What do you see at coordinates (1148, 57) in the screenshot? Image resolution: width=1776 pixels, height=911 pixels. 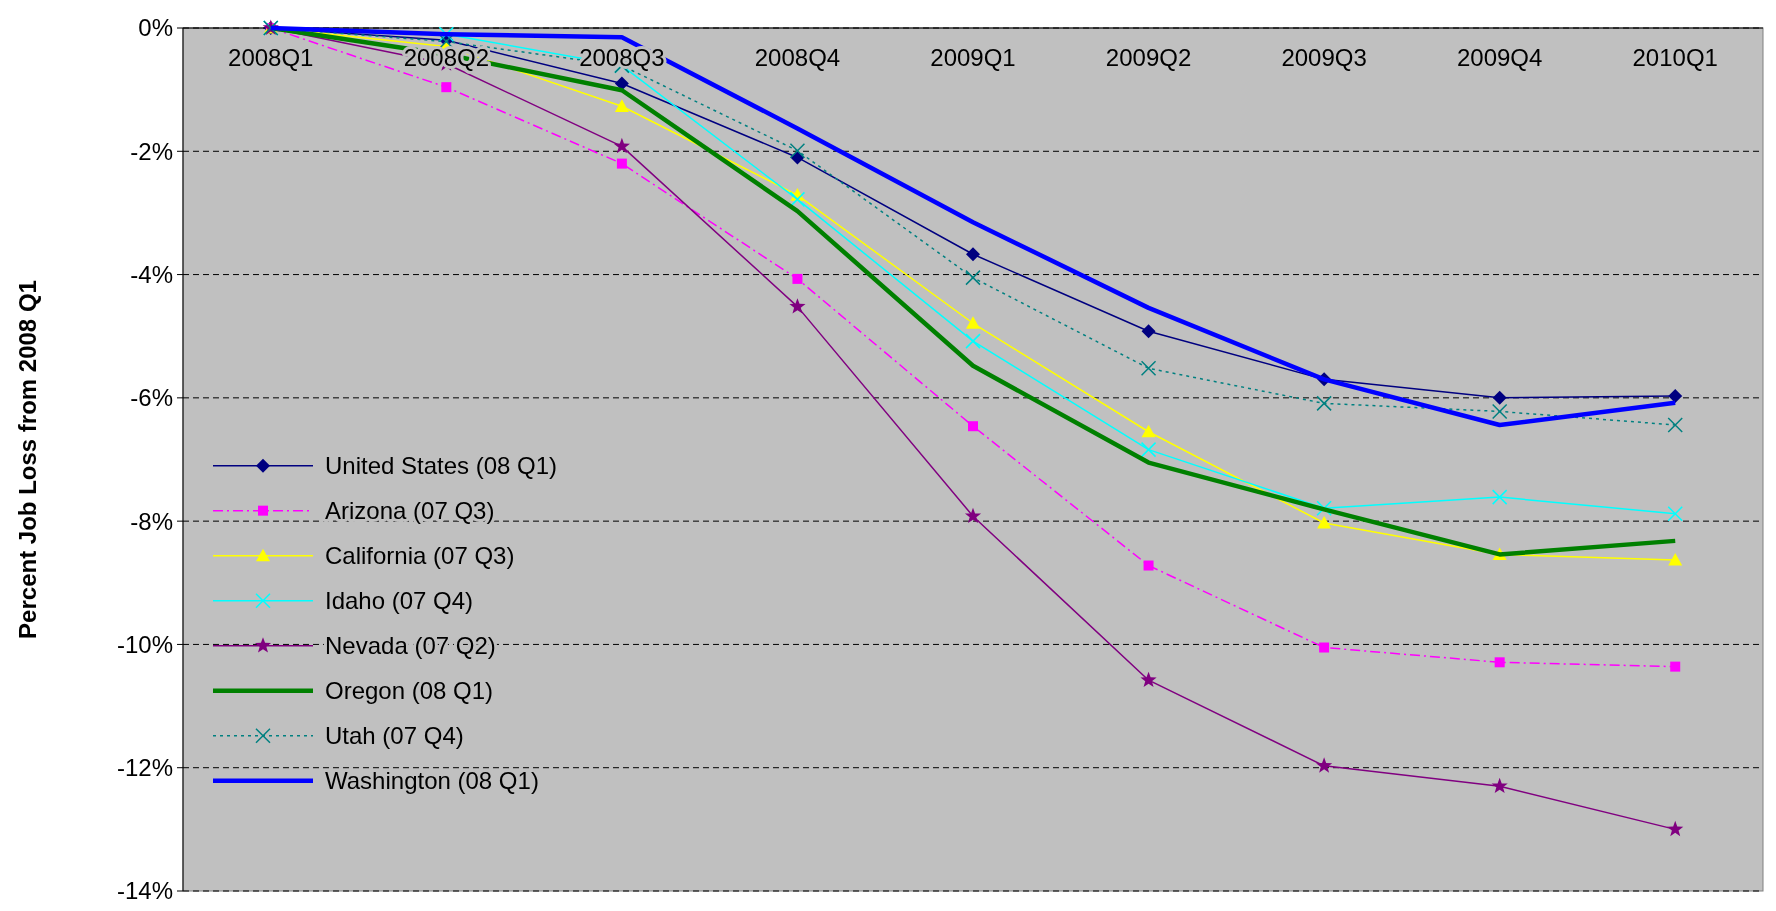 I see `x-tick-label: 2009Q2` at bounding box center [1148, 57].